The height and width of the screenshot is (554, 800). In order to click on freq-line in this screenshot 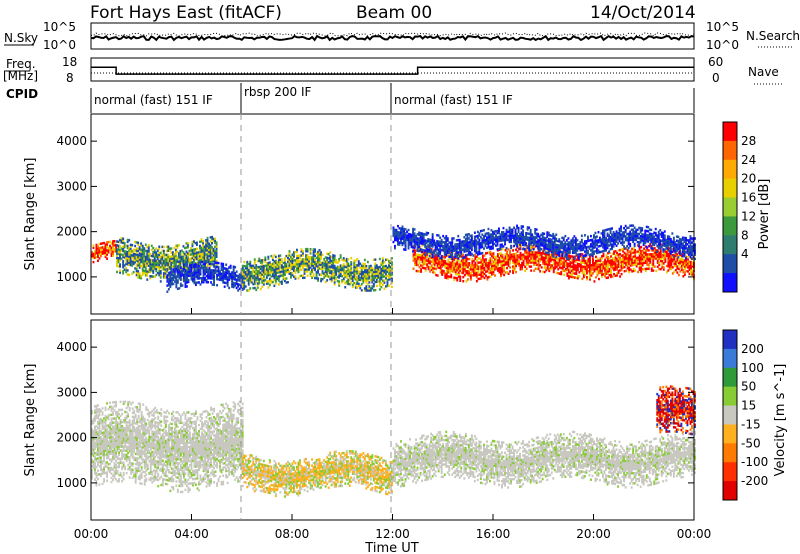, I will do `click(392, 70)`.